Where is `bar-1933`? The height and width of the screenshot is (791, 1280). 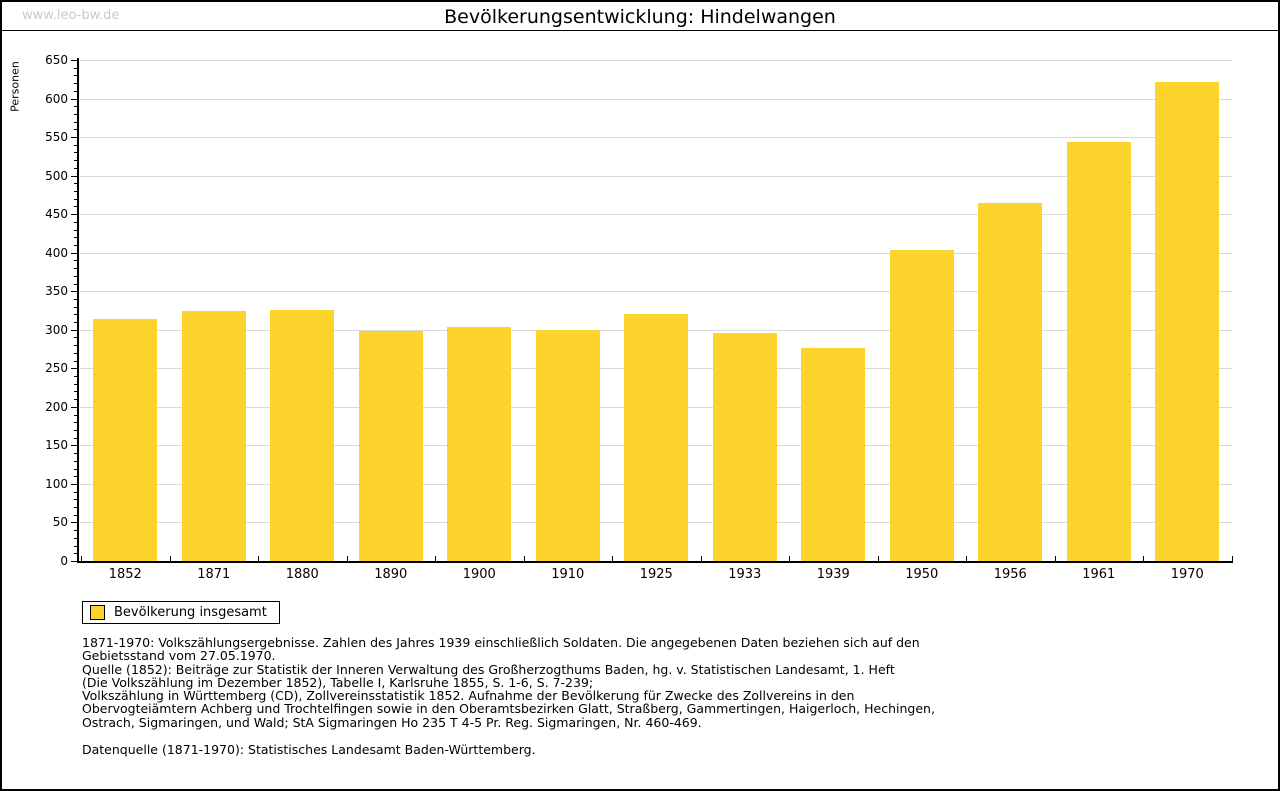 bar-1933 is located at coordinates (744, 446).